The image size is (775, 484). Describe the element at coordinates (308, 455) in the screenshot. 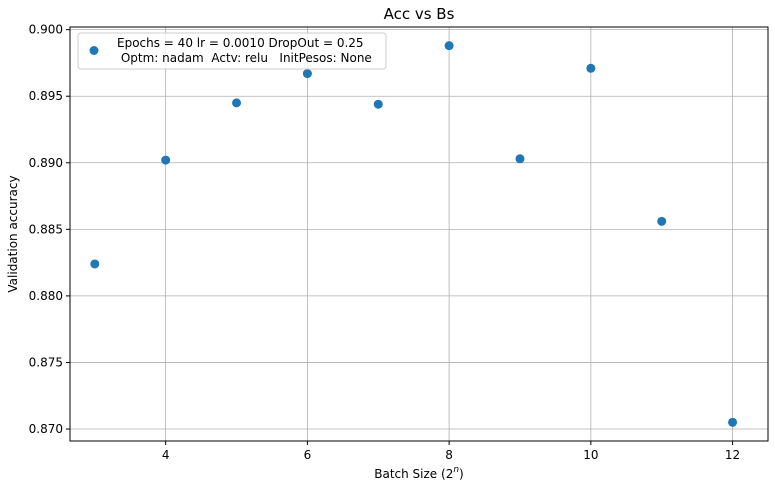

I see `x-tick-label: 6` at that location.